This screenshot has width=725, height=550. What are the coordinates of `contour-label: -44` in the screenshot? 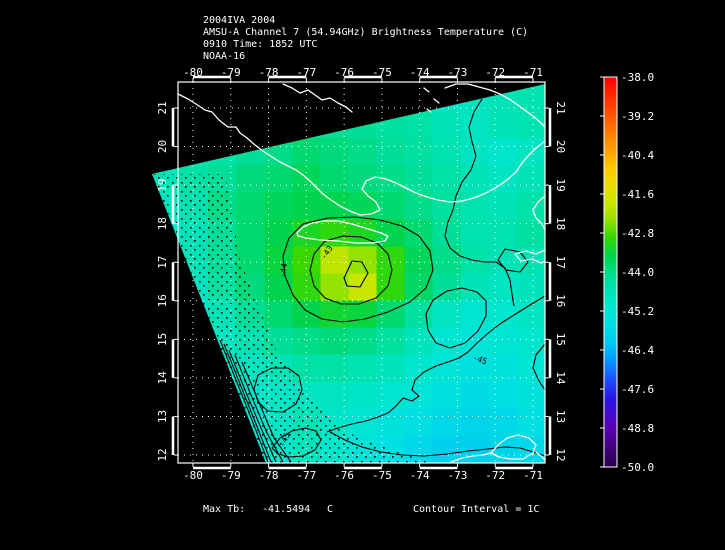 It's located at (283, 270).